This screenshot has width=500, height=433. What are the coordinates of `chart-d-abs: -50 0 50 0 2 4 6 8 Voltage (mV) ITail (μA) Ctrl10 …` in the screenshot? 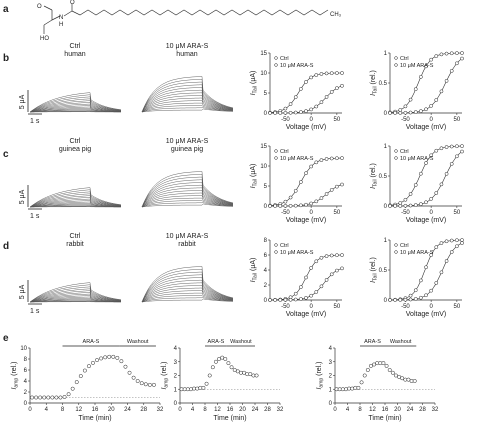 It's located at (297, 278).